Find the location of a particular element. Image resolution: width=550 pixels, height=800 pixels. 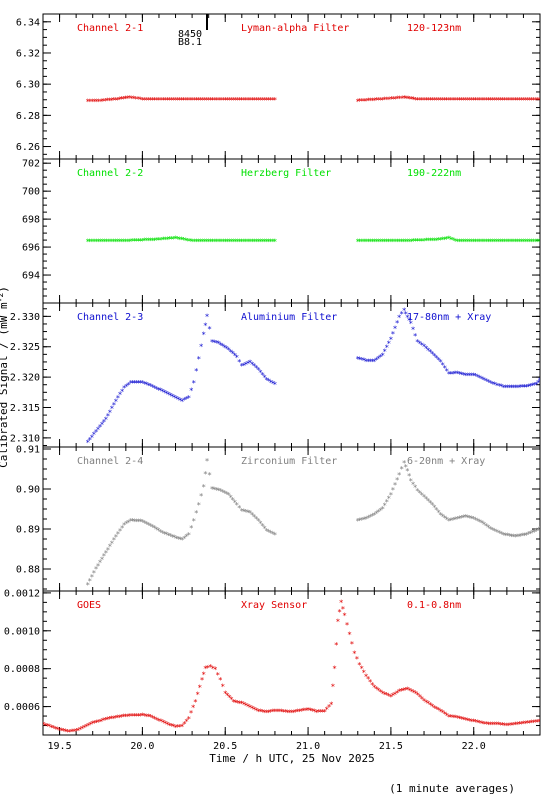

y-tick-label: 2.310 is located at coordinates (25, 438).